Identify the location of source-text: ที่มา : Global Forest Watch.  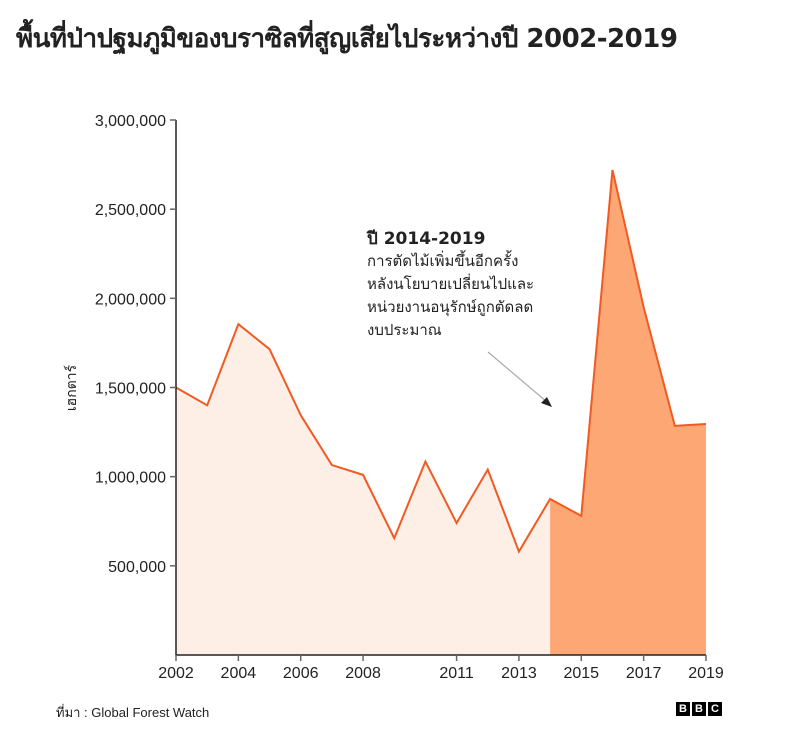
(133, 712).